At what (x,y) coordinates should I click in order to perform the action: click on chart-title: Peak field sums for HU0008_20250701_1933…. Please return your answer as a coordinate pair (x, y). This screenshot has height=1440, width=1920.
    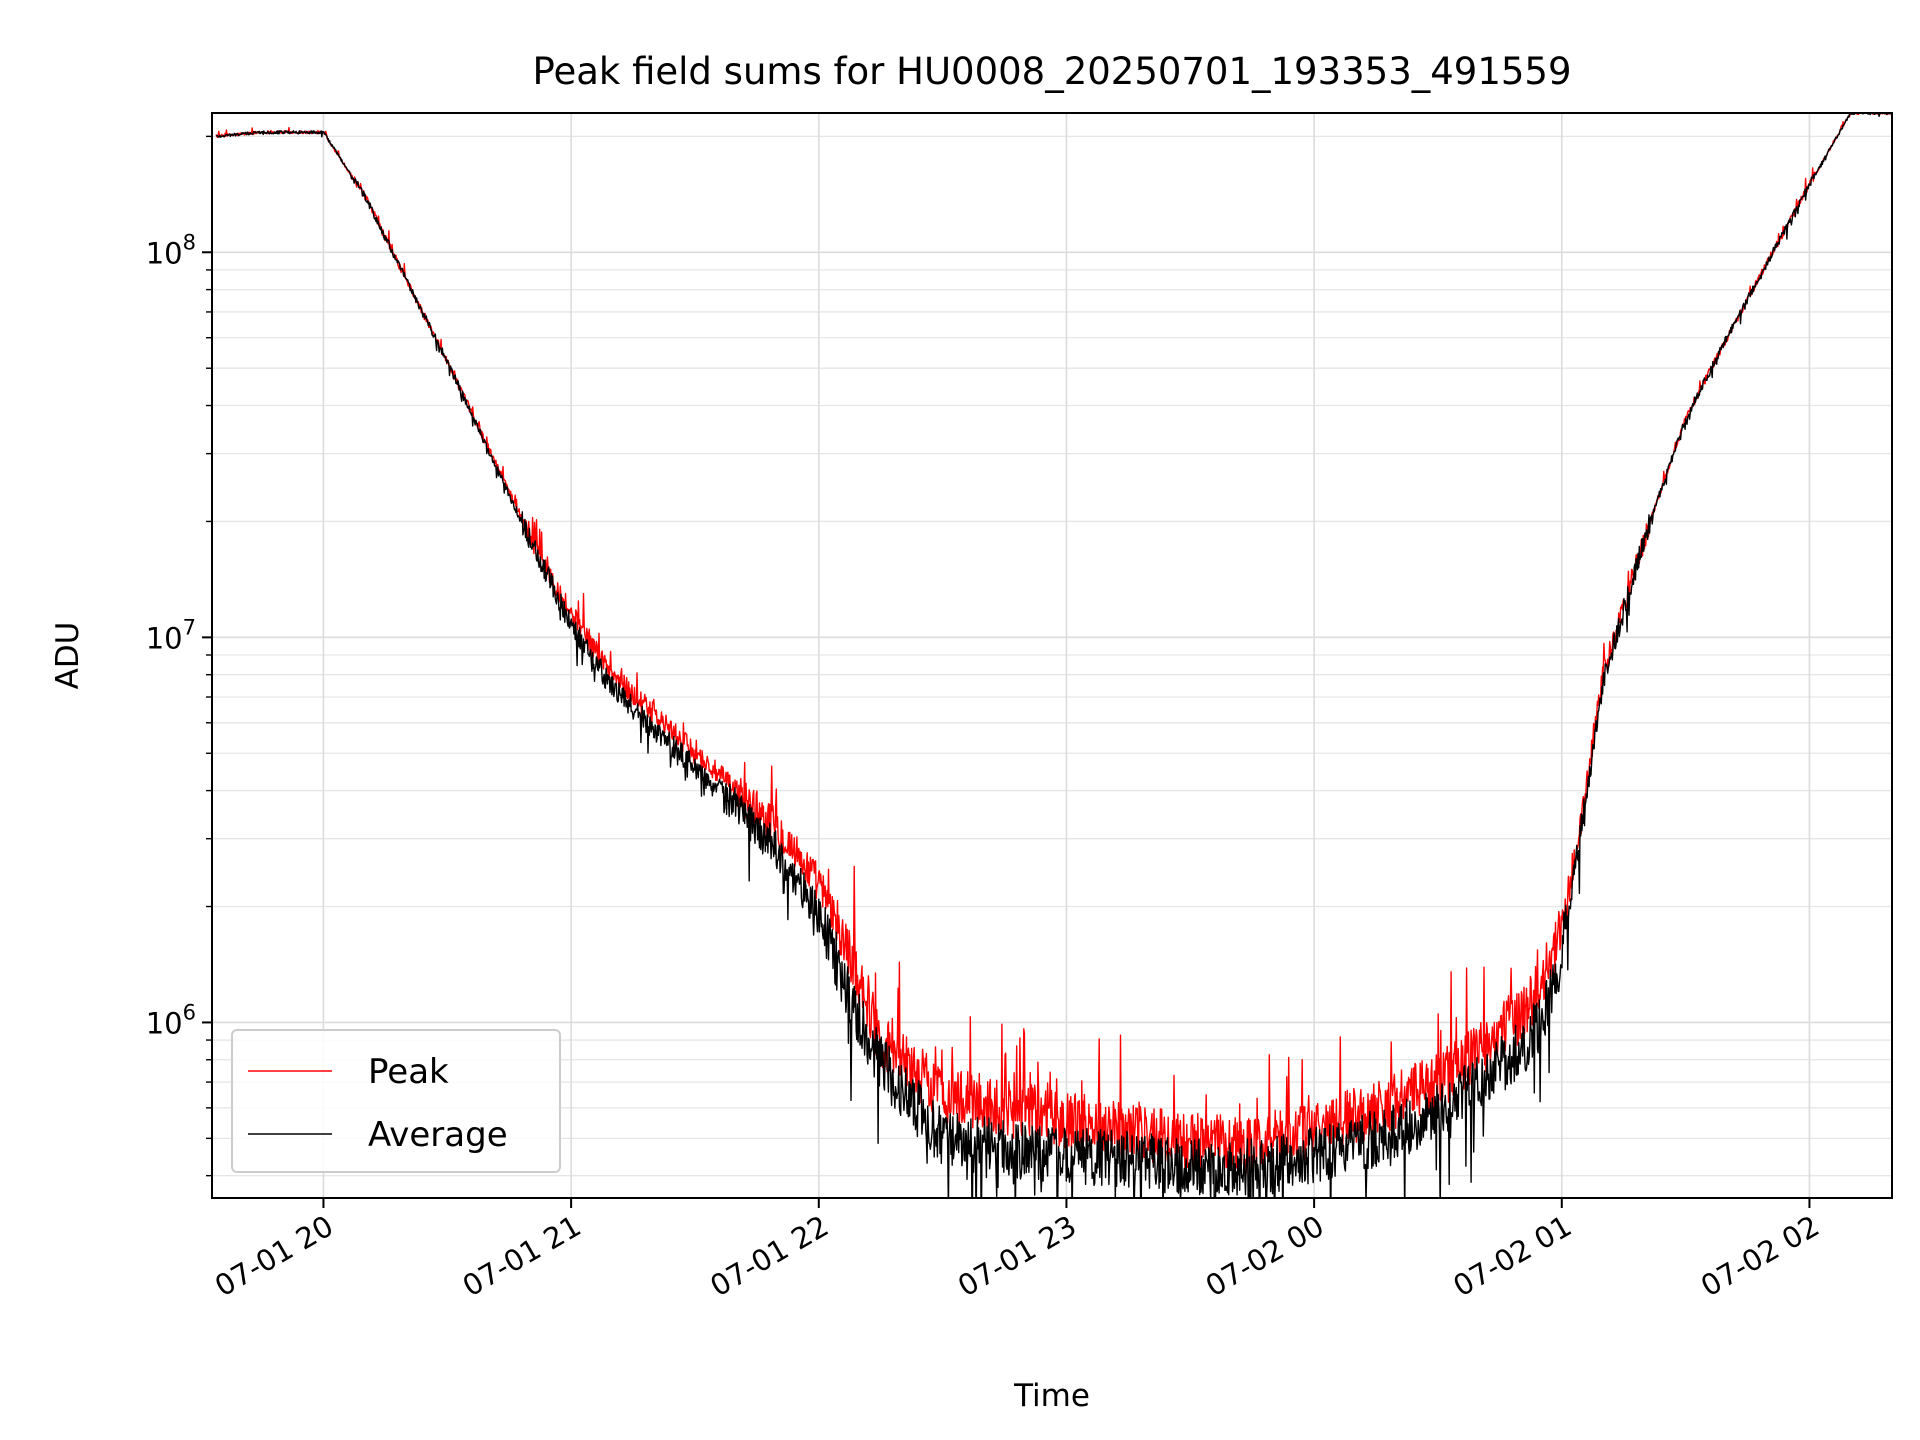
    Looking at the image, I should click on (1051, 71).